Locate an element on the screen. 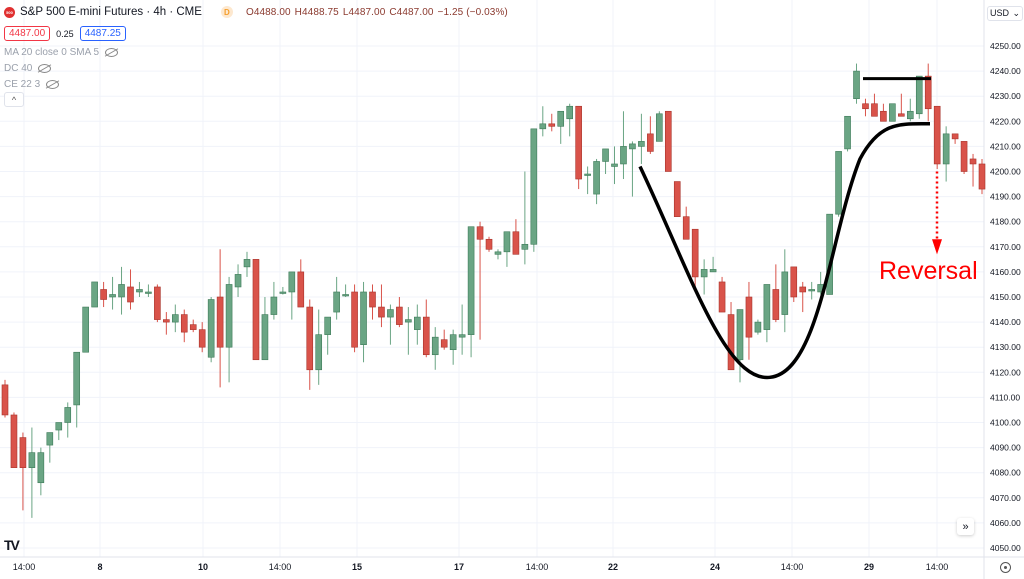  price-tick-label: 4130.00 is located at coordinates (1005, 347).